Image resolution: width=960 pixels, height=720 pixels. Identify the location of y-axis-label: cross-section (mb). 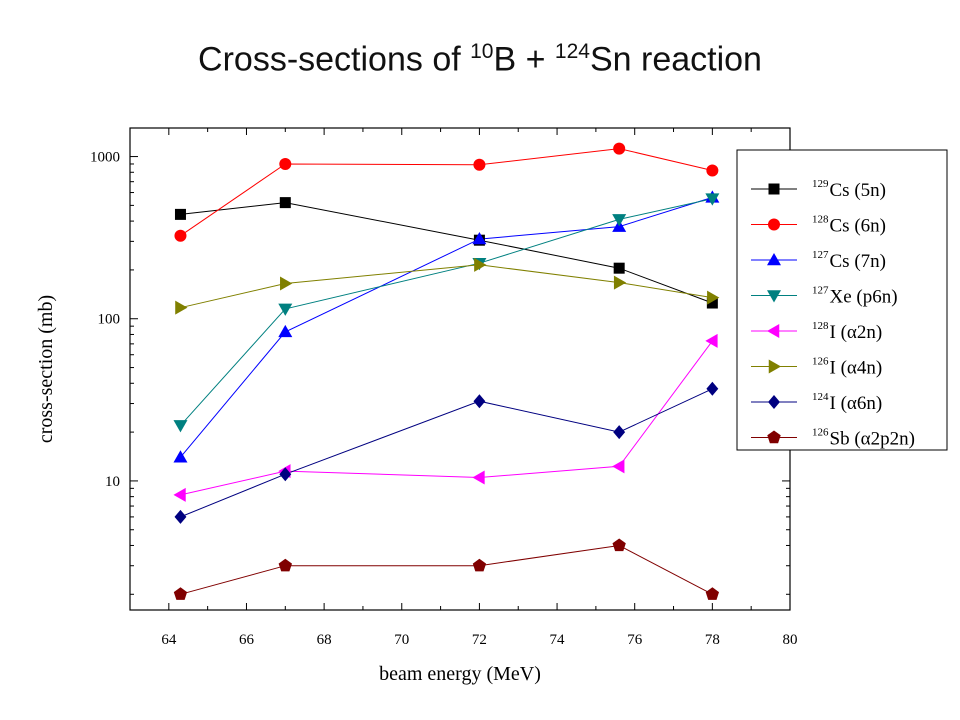
(46, 369).